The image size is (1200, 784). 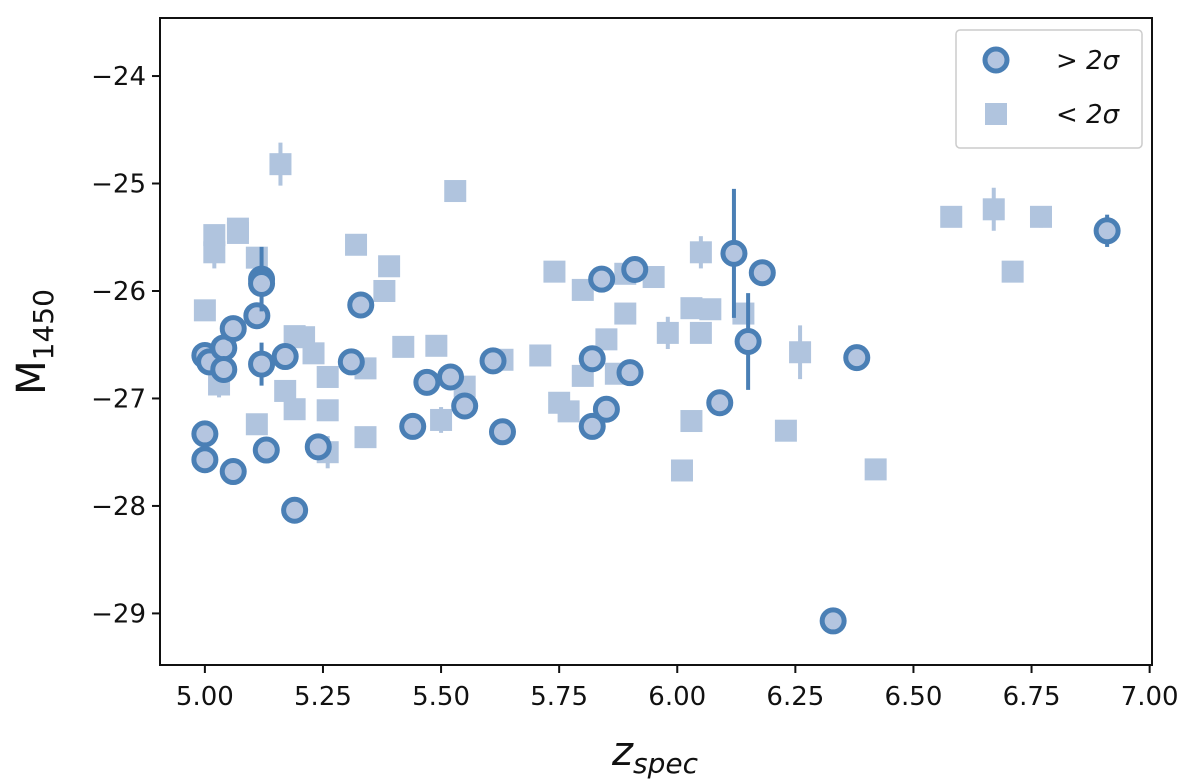 I want to click on y-tick-label: −26, so click(x=118, y=292).